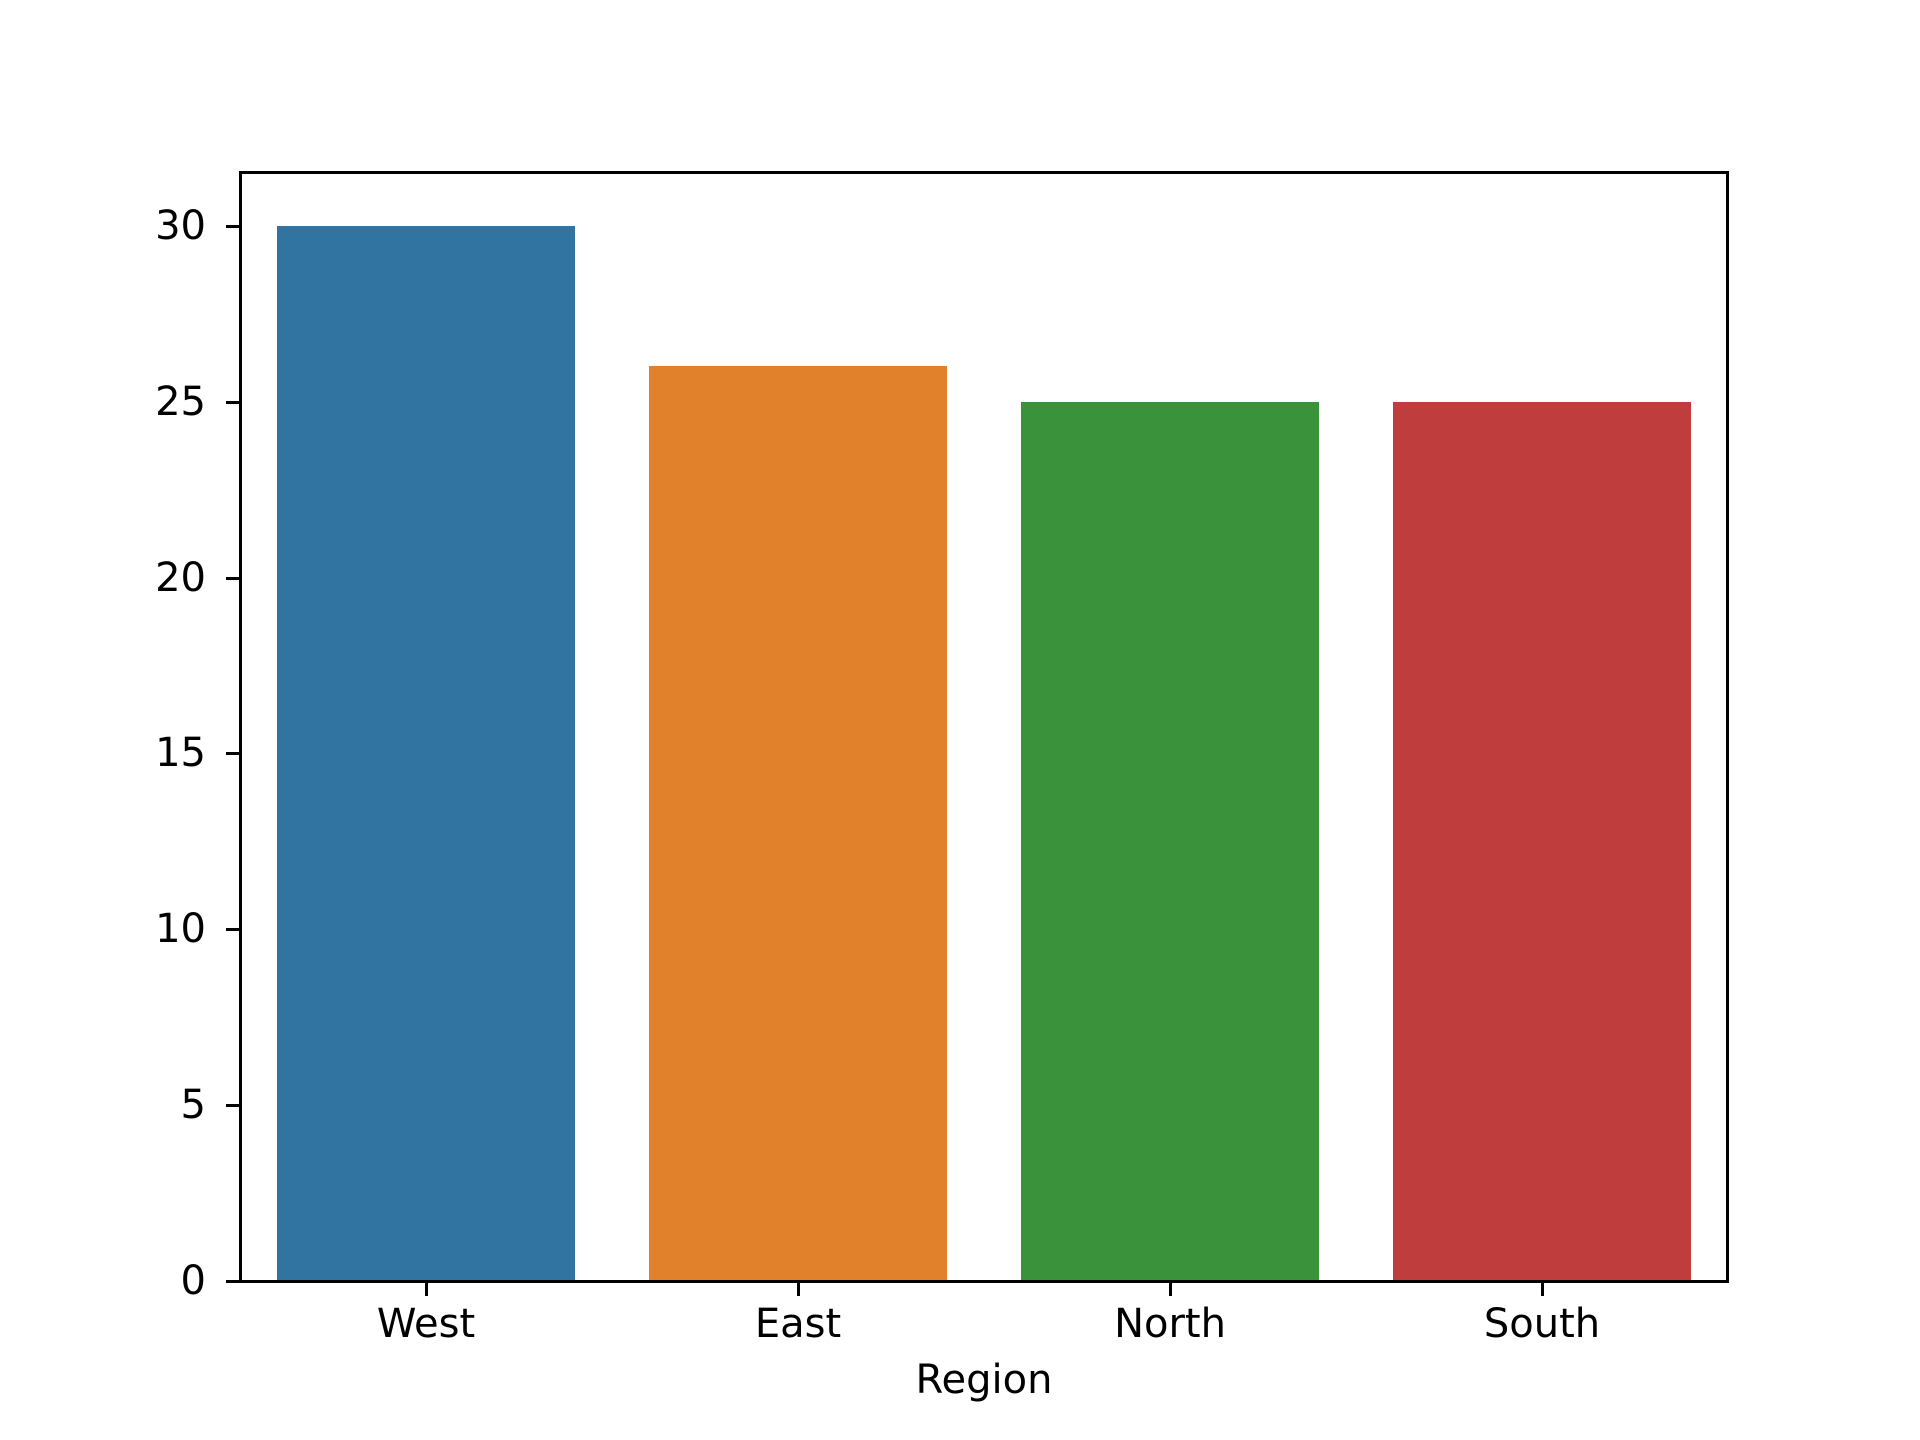  Describe the element at coordinates (984, 1380) in the screenshot. I see `x-axis-label: Region` at that location.